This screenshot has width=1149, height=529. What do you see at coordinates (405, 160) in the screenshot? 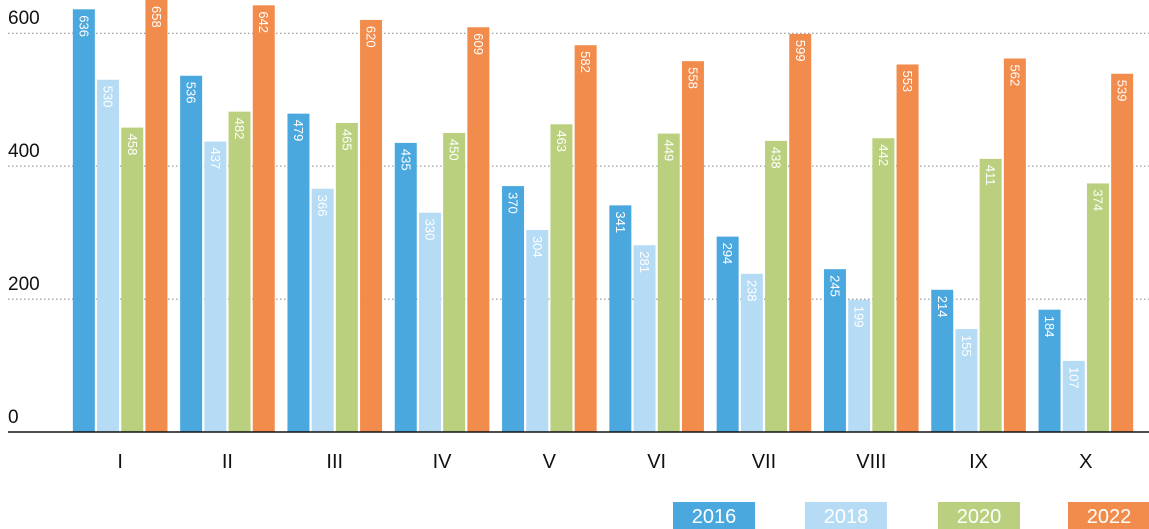
I see `value-label: 435` at bounding box center [405, 160].